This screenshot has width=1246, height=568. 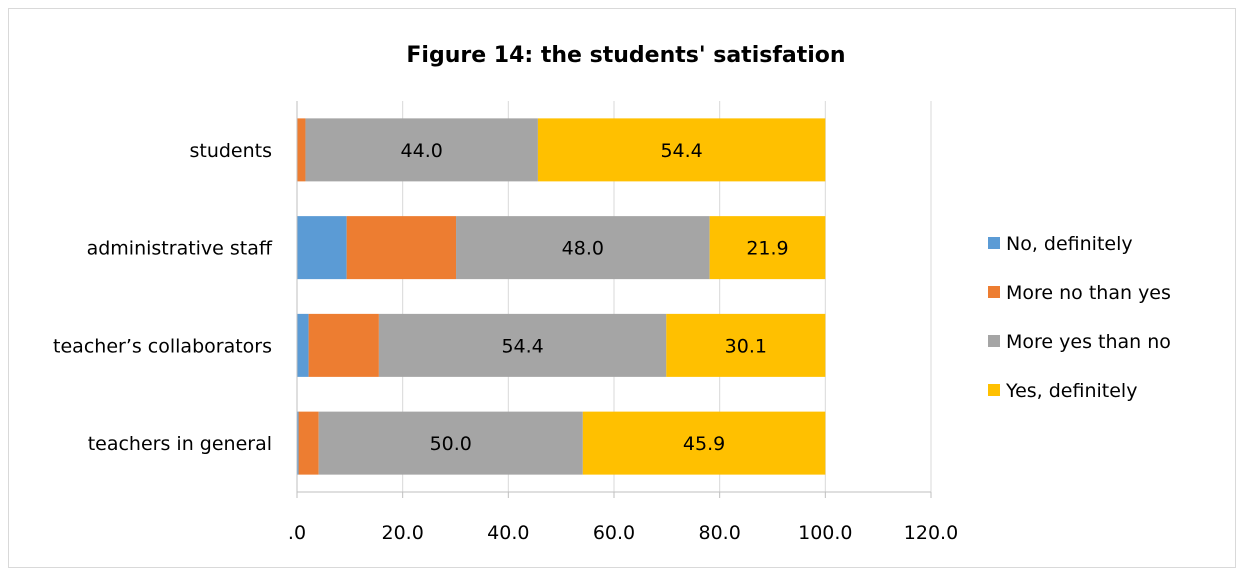 I want to click on x-tick-label: 60.0, so click(x=614, y=533).